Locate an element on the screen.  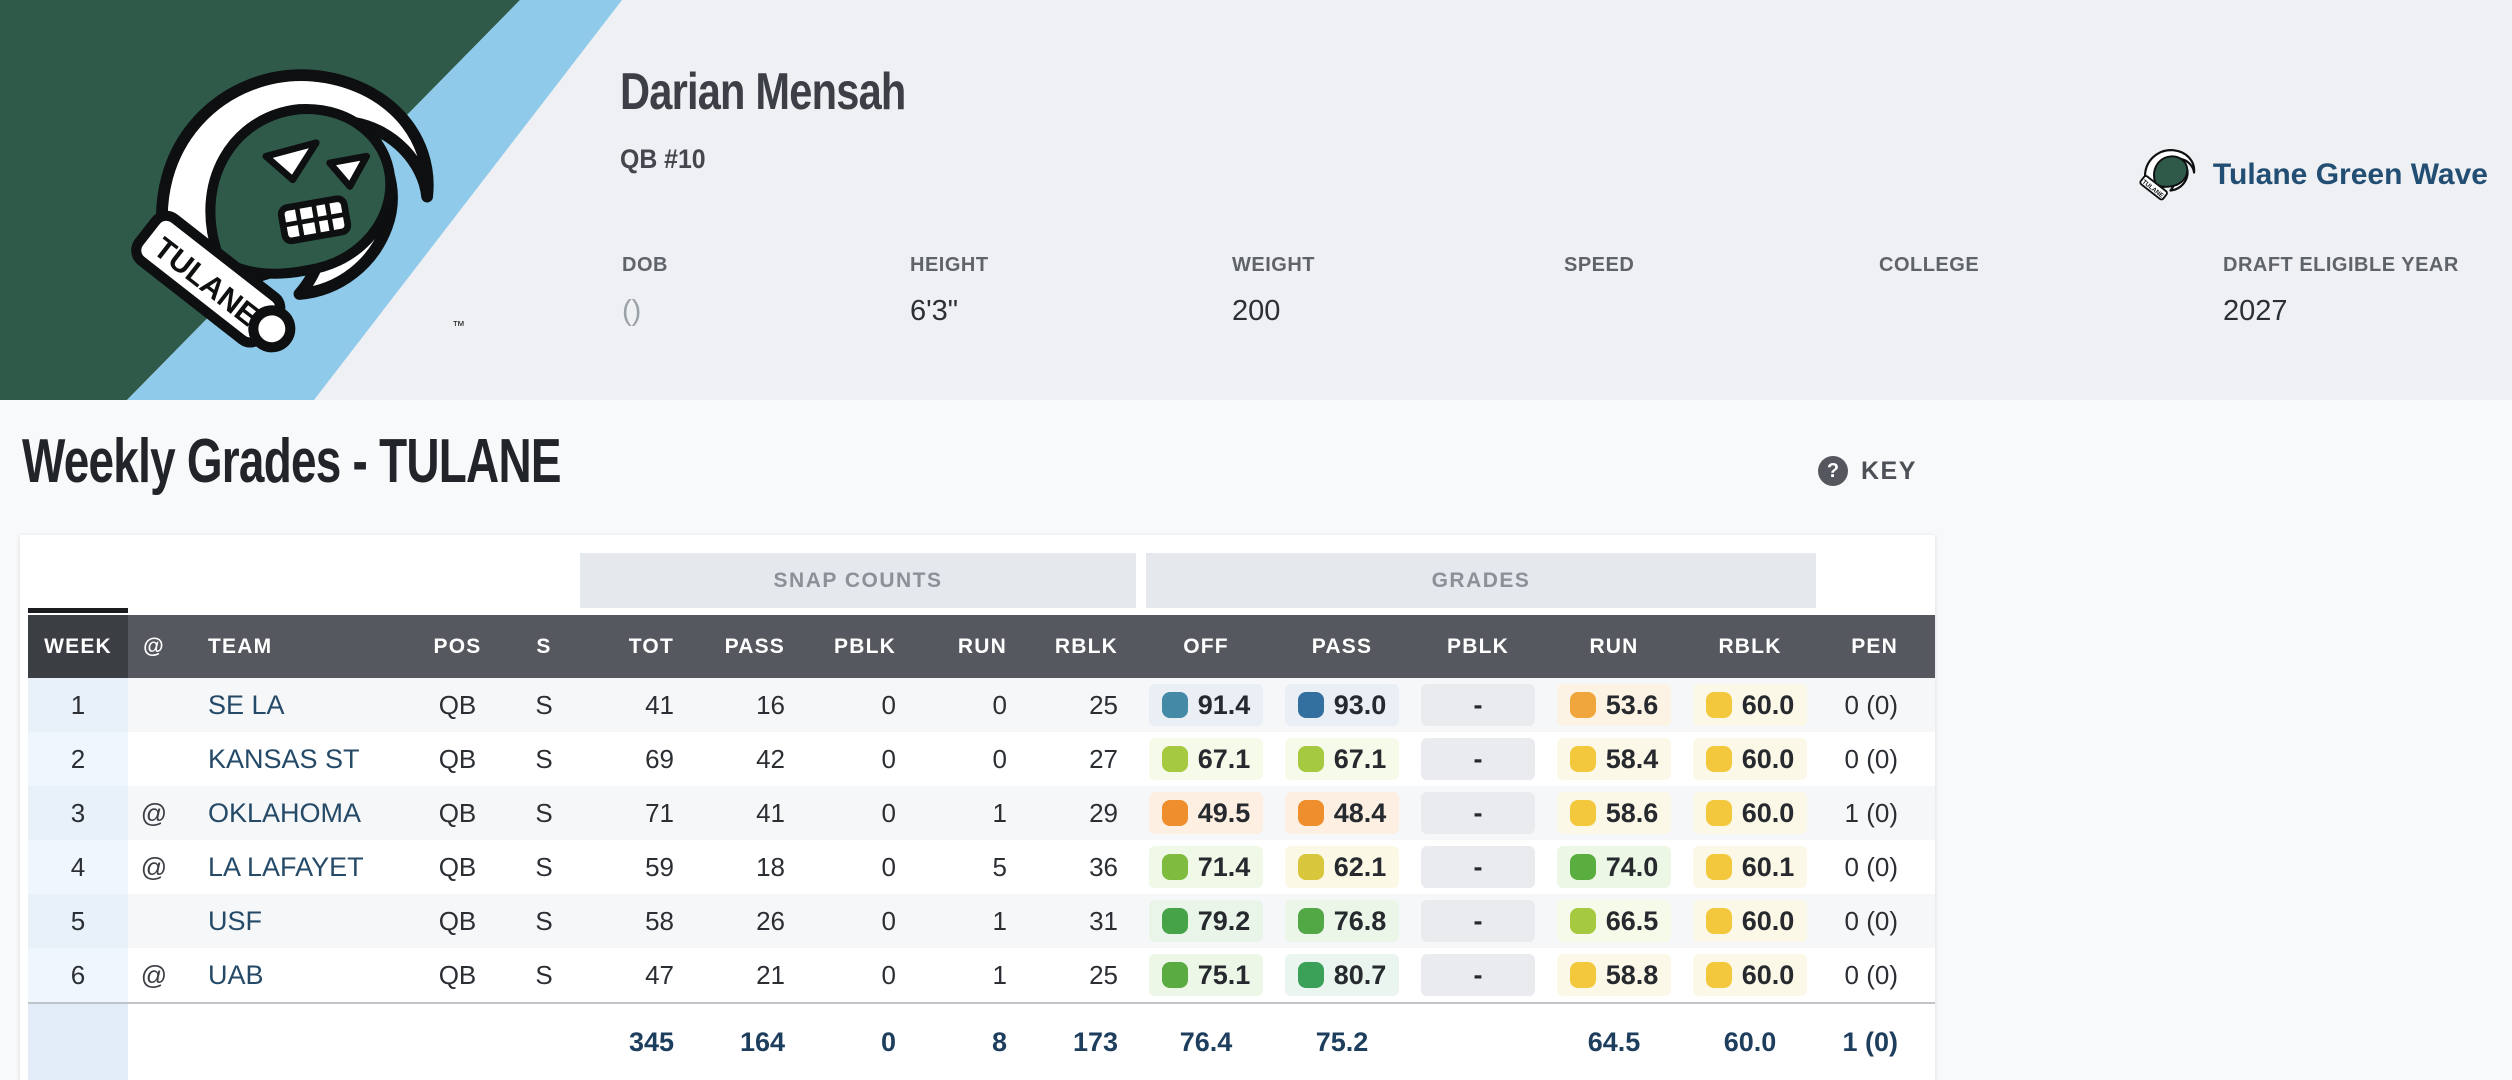
column-group-headers: SNAP COUNTS GRADES is located at coordinates (981, 580).